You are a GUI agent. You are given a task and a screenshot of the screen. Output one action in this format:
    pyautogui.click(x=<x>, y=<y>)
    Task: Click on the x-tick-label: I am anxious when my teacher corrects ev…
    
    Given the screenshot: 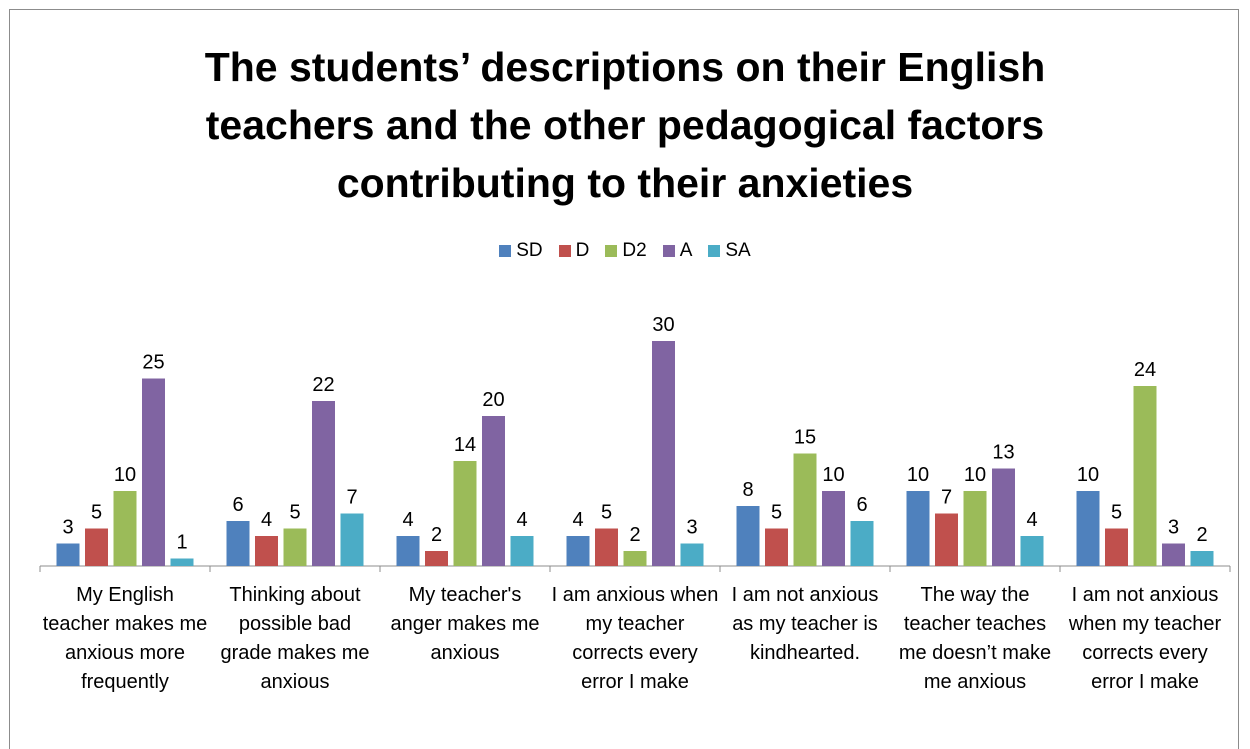 What is the action you would take?
    pyautogui.click(x=635, y=638)
    